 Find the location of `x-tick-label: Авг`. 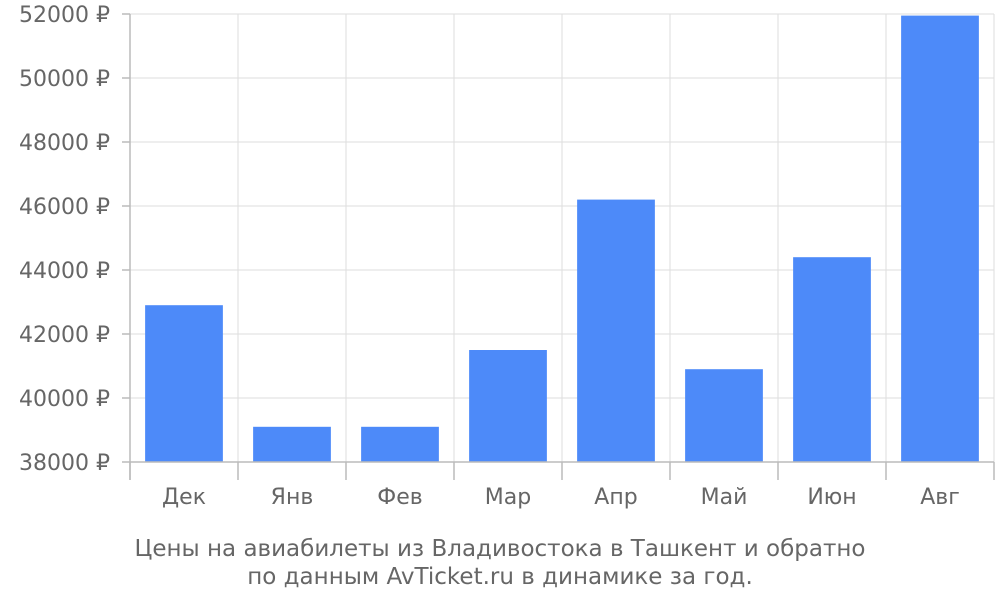

x-tick-label: Авг is located at coordinates (940, 497).